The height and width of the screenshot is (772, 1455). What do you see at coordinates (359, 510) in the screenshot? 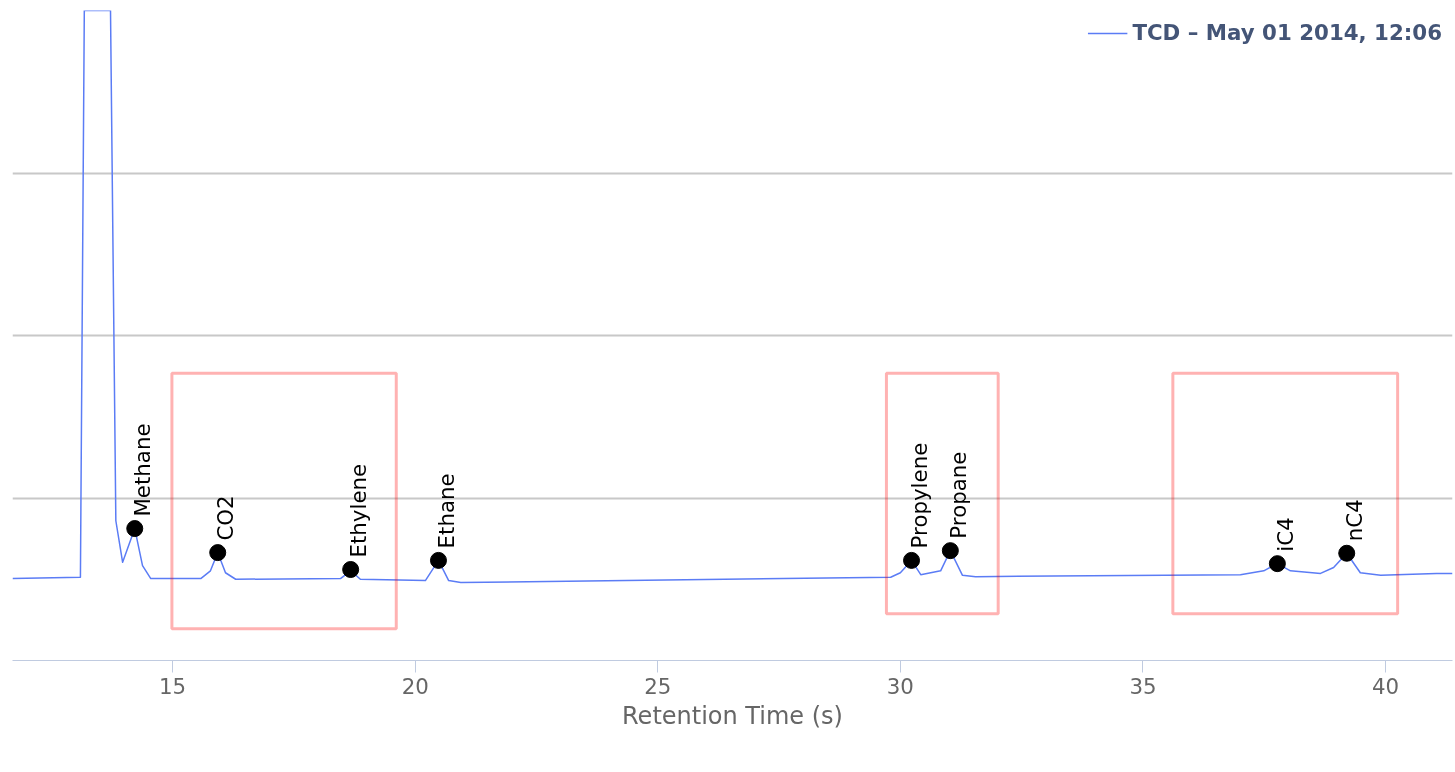
I see `annotation: Ethylene` at bounding box center [359, 510].